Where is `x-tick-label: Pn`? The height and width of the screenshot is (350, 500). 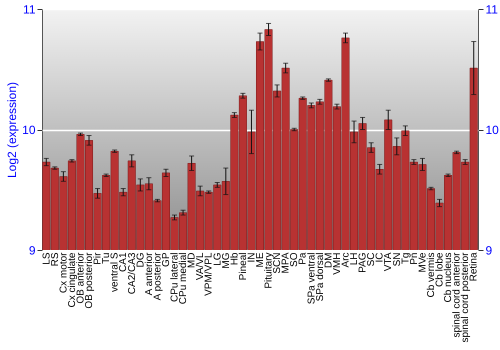
x-tick-label: Pn is located at coordinates (414, 258).